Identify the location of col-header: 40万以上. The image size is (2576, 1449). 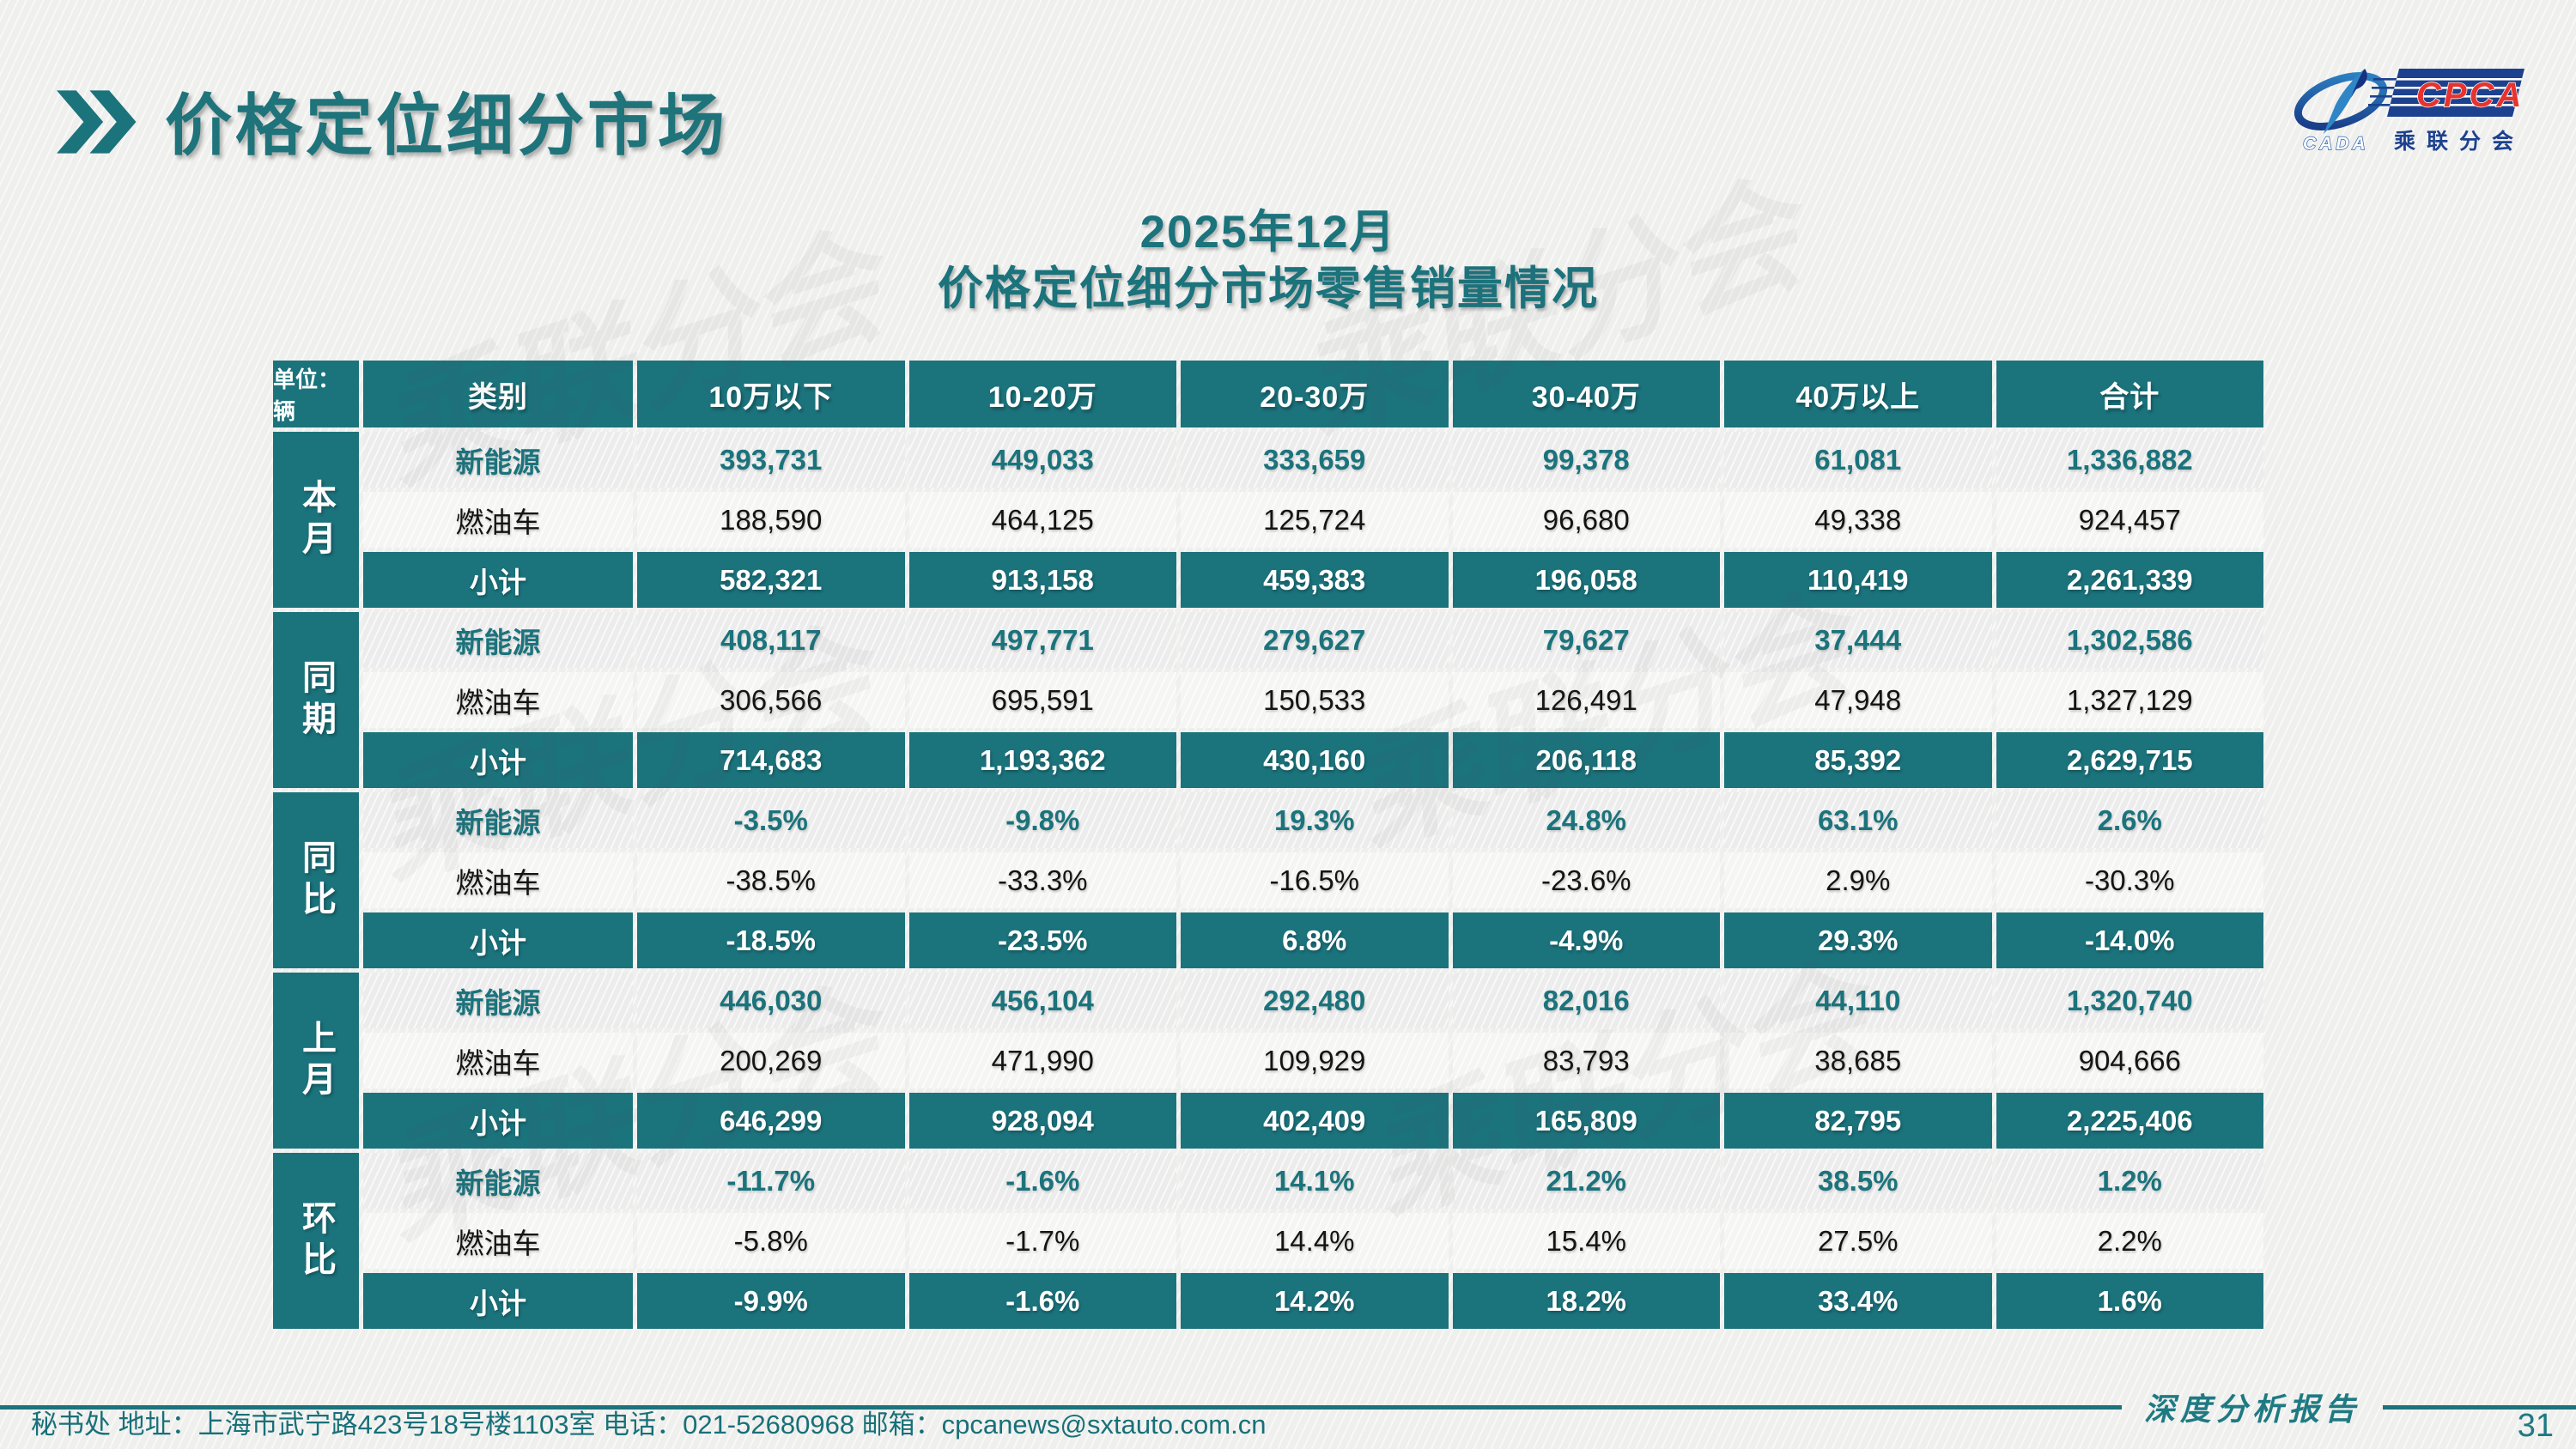
(1858, 394).